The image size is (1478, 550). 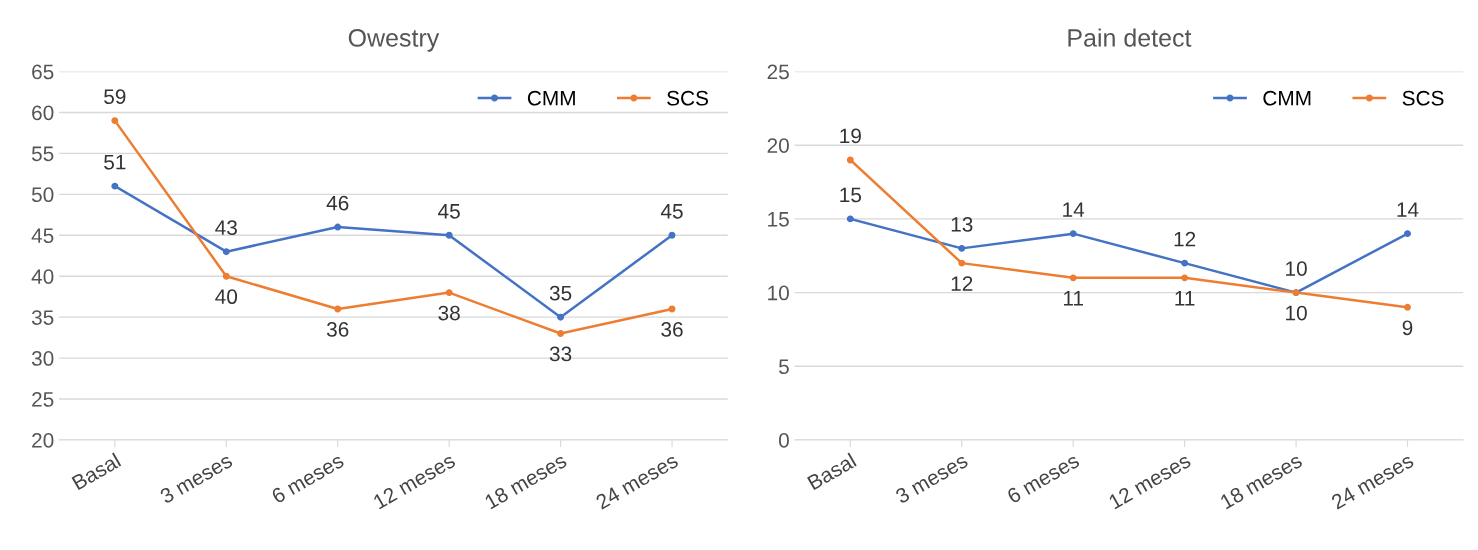 I want to click on chart-title: Pain detect, so click(x=1130, y=37).